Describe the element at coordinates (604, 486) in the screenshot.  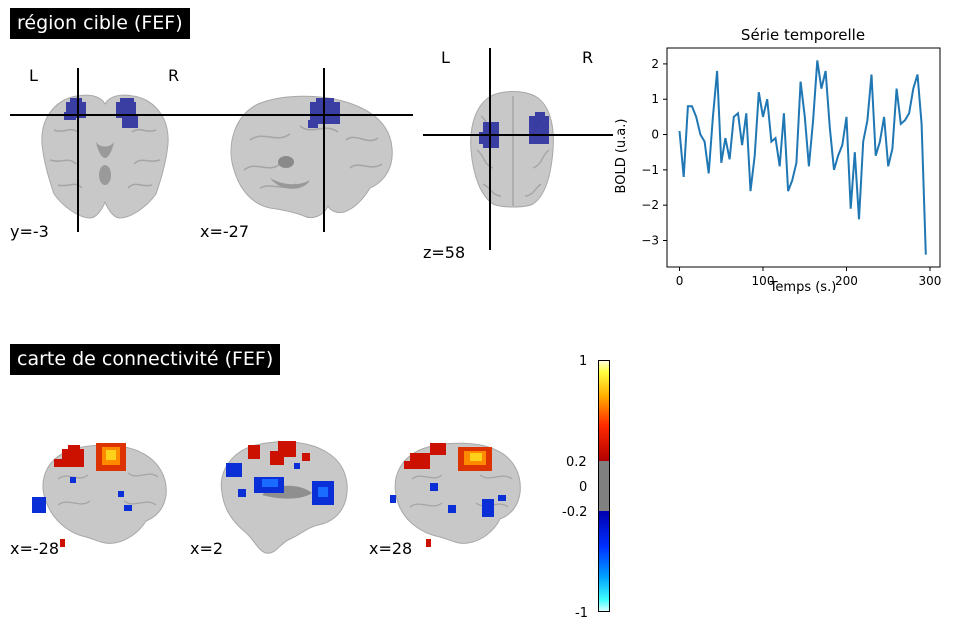
I see `colorbar` at that location.